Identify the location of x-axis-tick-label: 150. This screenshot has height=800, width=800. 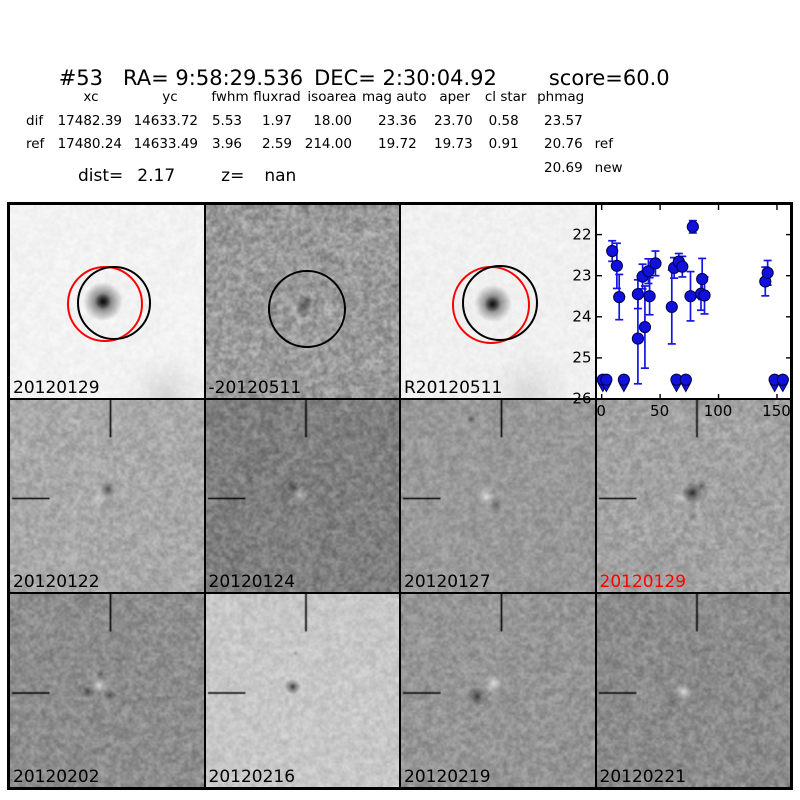
(776, 411).